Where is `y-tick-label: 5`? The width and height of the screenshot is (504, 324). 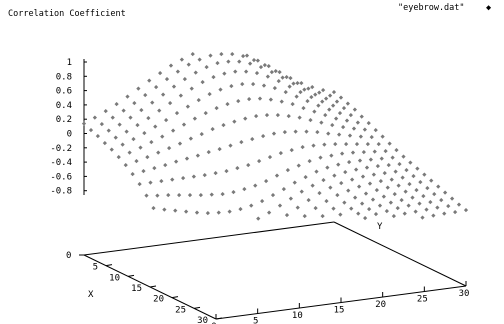 y-tick-label: 5 is located at coordinates (255, 320).